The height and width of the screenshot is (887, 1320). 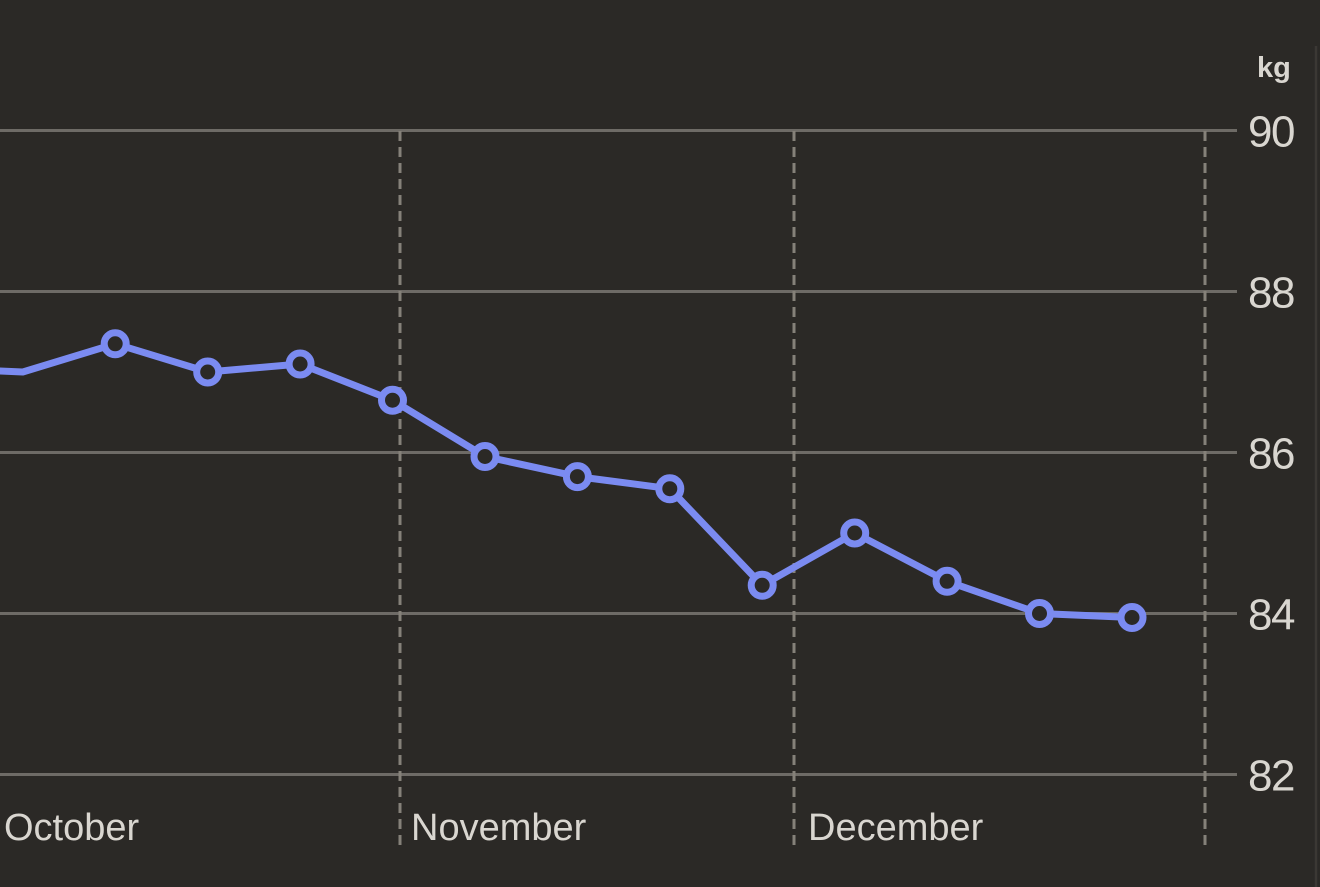 I want to click on unit-label: kg, so click(x=1274, y=68).